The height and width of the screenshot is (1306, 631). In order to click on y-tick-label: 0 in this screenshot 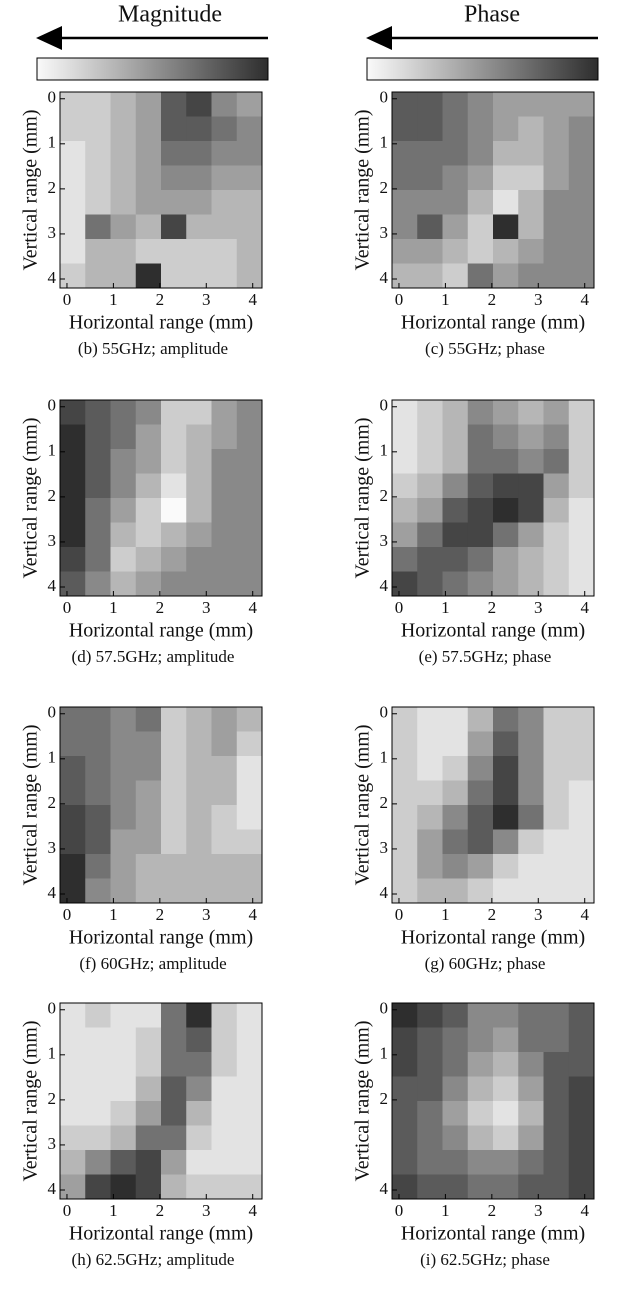, I will do `click(384, 405)`.